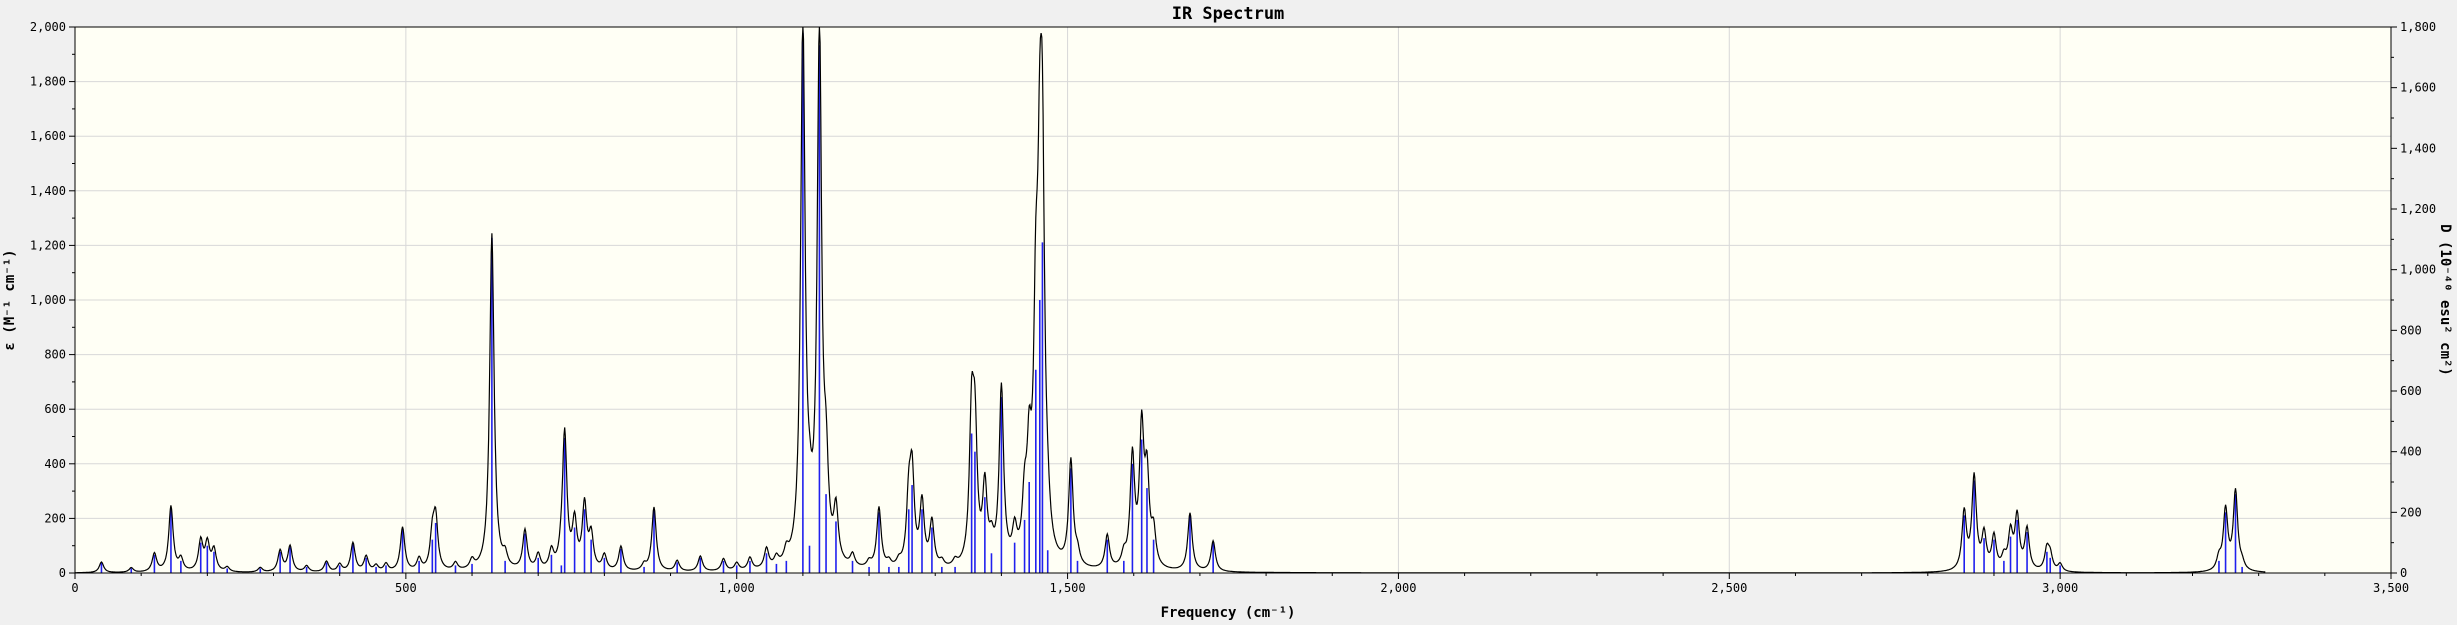  What do you see at coordinates (48, 27) in the screenshot?
I see `y-left-tick-label: 2,000` at bounding box center [48, 27].